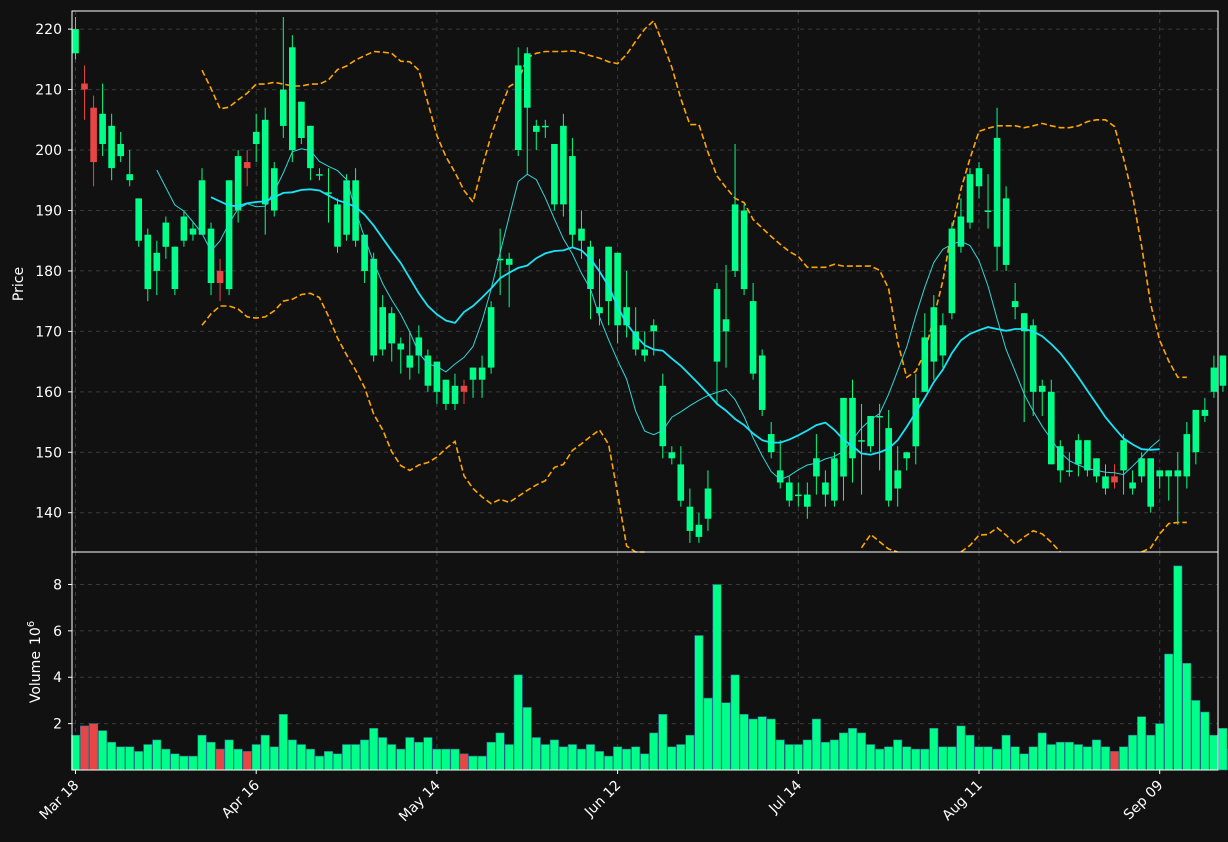  Describe the element at coordinates (48, 211) in the screenshot. I see `price-tick-label: 190` at that location.